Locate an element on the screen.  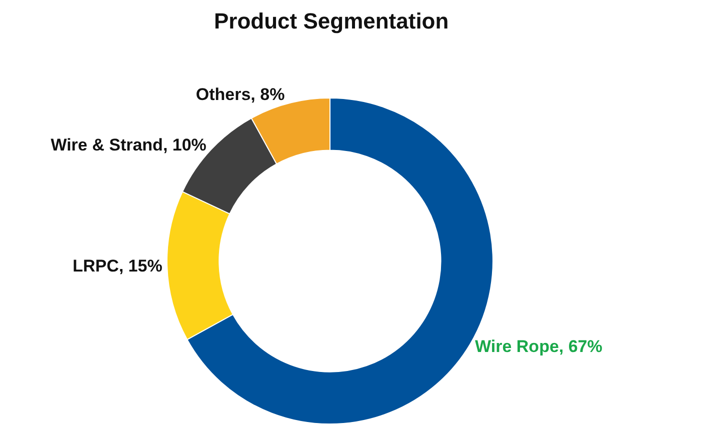
slice-label: Others, 8% is located at coordinates (240, 94).